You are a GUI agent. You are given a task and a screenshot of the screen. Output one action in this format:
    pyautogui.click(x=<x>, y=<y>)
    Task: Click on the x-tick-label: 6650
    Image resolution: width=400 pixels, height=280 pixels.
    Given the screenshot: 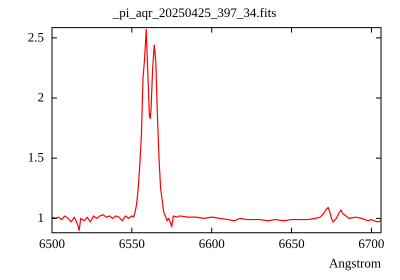 What is the action you would take?
    pyautogui.click(x=291, y=244)
    